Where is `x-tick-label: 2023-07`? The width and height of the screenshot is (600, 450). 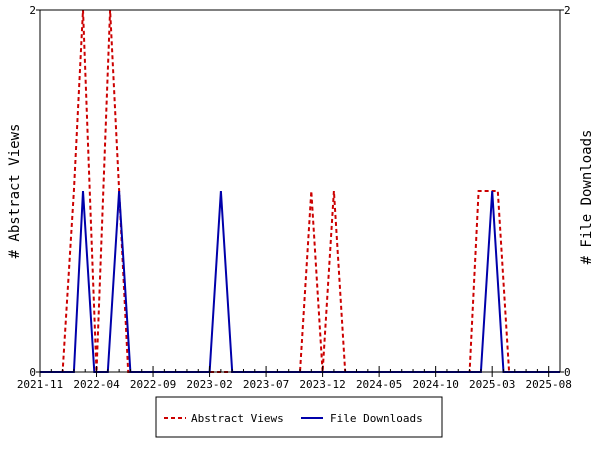
x-tick-label: 2023-07 is located at coordinates (266, 384).